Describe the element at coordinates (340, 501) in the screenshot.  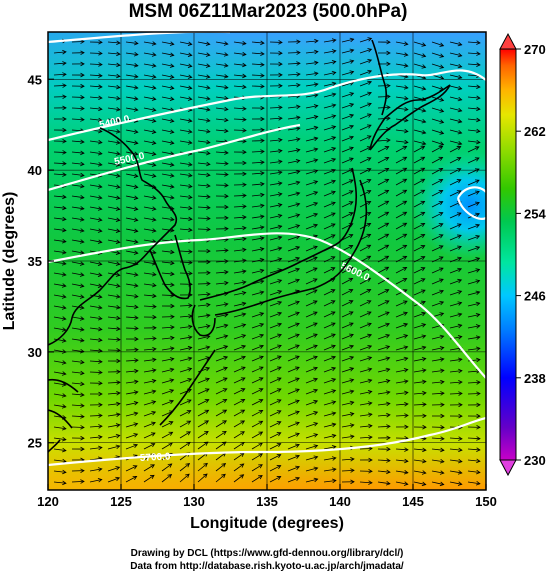
I see `x-tick-label: 140` at that location.